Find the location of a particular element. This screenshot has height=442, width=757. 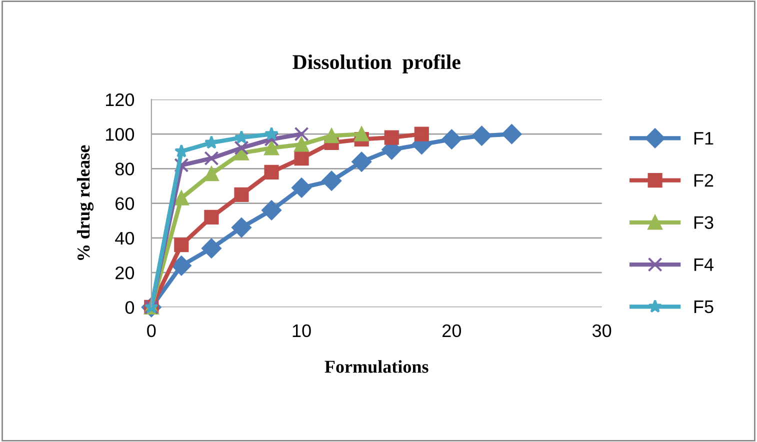

y-tick-label: 0 is located at coordinates (129, 307).